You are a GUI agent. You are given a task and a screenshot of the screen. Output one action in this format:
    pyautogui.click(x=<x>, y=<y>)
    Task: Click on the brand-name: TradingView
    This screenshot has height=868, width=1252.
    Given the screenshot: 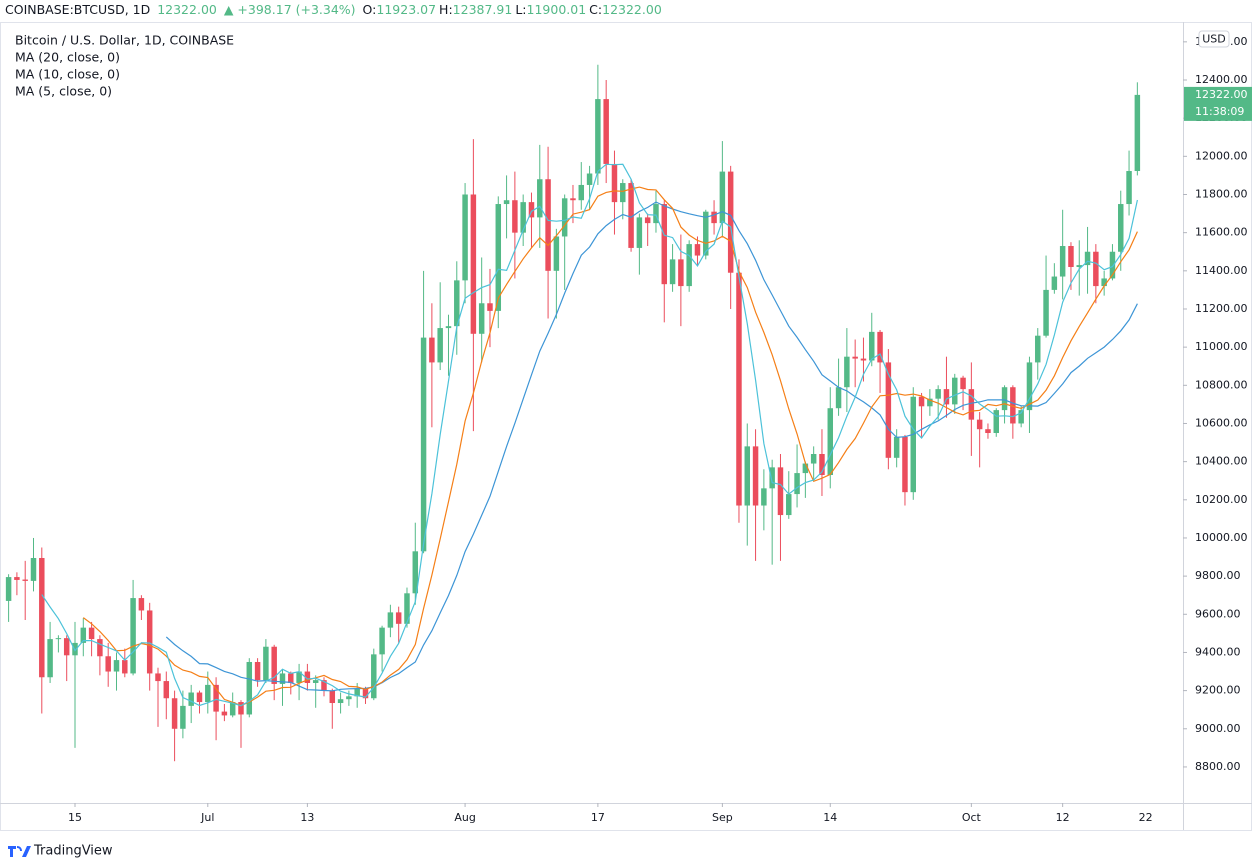 What is the action you would take?
    pyautogui.click(x=73, y=851)
    